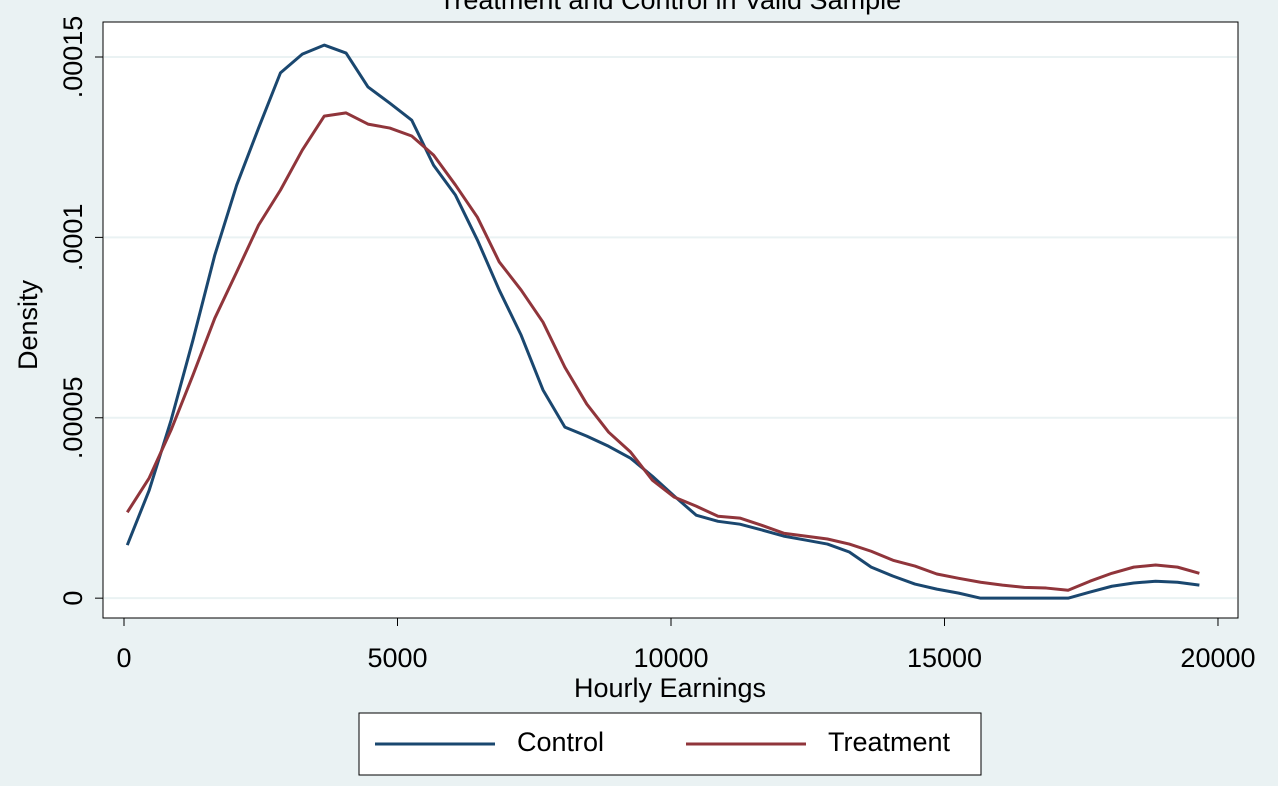  Describe the element at coordinates (397, 658) in the screenshot. I see `x-tick-label: 5000` at that location.